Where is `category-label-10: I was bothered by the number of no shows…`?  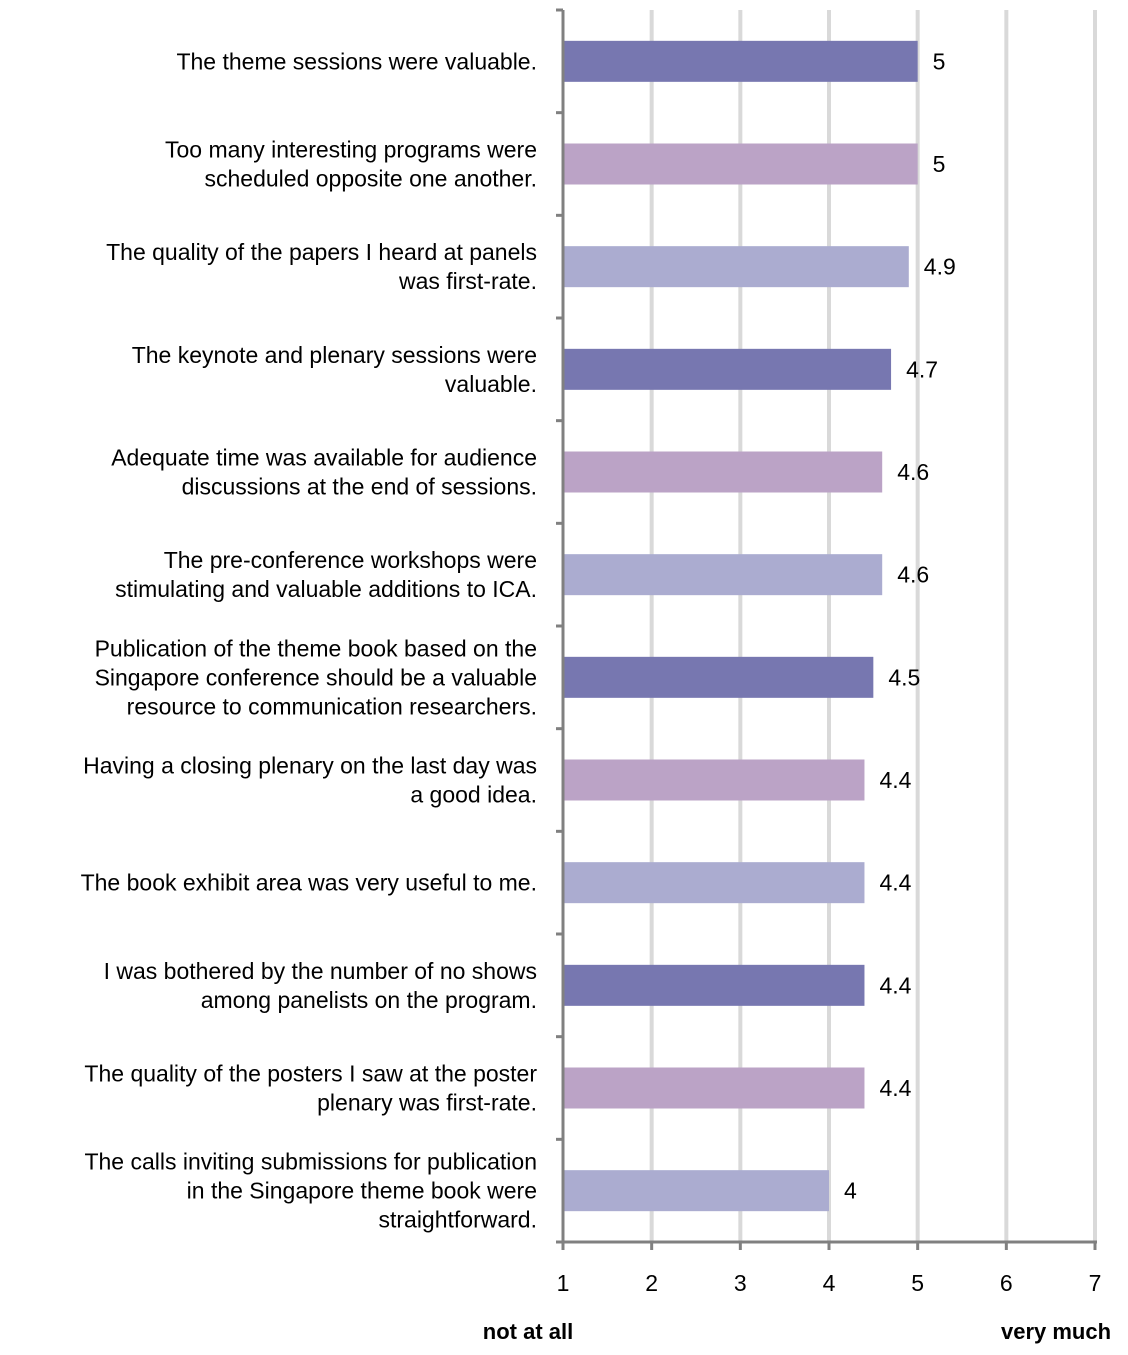 category-label-10: I was bothered by the number of no shows… is located at coordinates (320, 985).